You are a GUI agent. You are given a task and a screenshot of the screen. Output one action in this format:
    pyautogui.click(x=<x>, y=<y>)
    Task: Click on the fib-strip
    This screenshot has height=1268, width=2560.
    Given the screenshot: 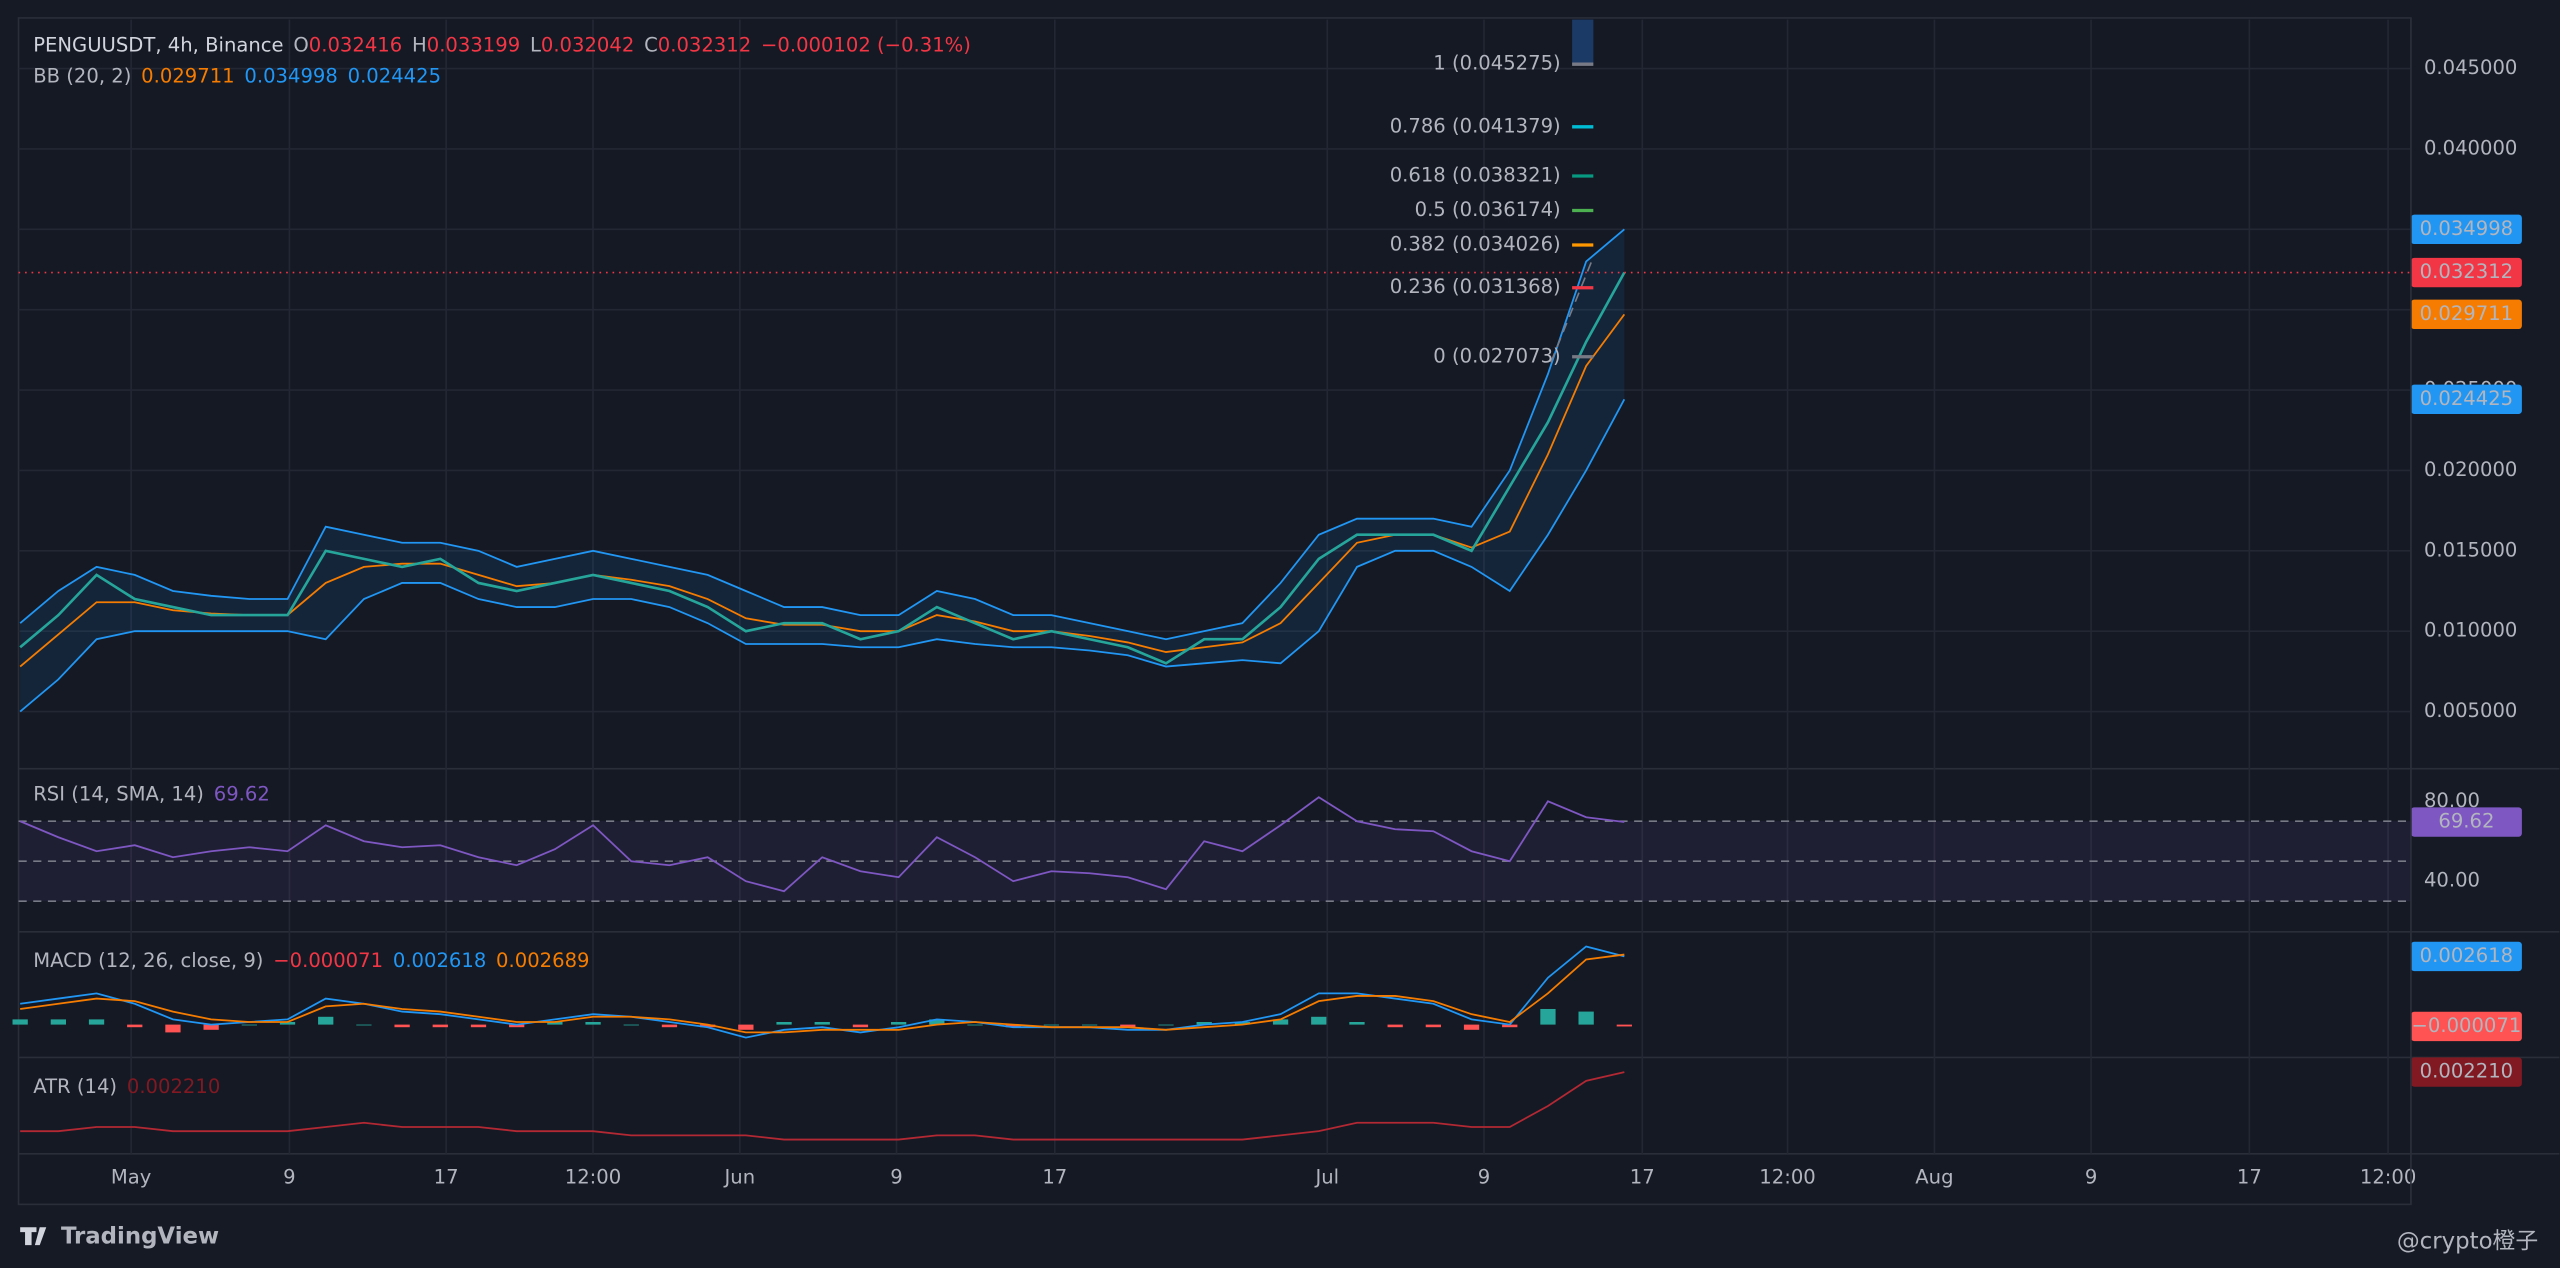 What is the action you would take?
    pyautogui.click(x=1583, y=42)
    